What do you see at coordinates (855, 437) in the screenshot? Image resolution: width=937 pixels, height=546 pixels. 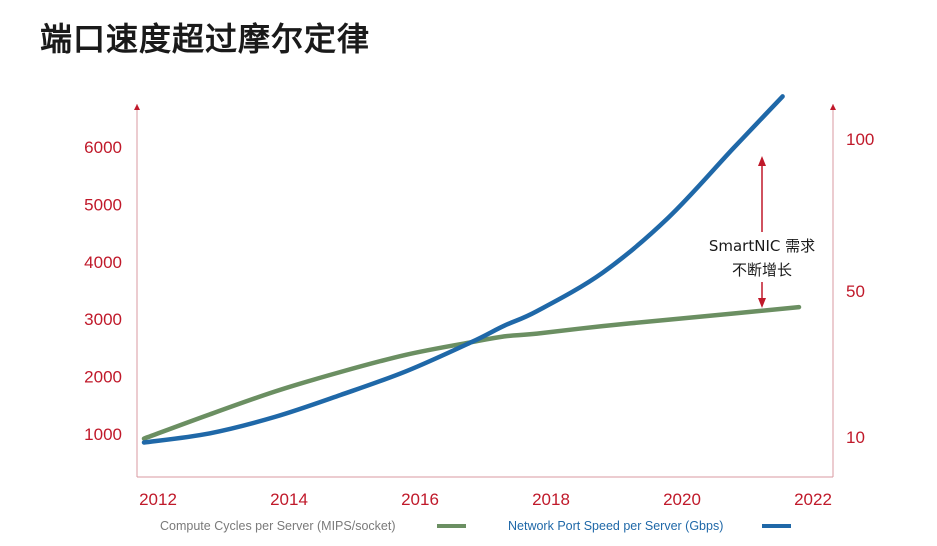 I see `right-tick-label: 10` at bounding box center [855, 437].